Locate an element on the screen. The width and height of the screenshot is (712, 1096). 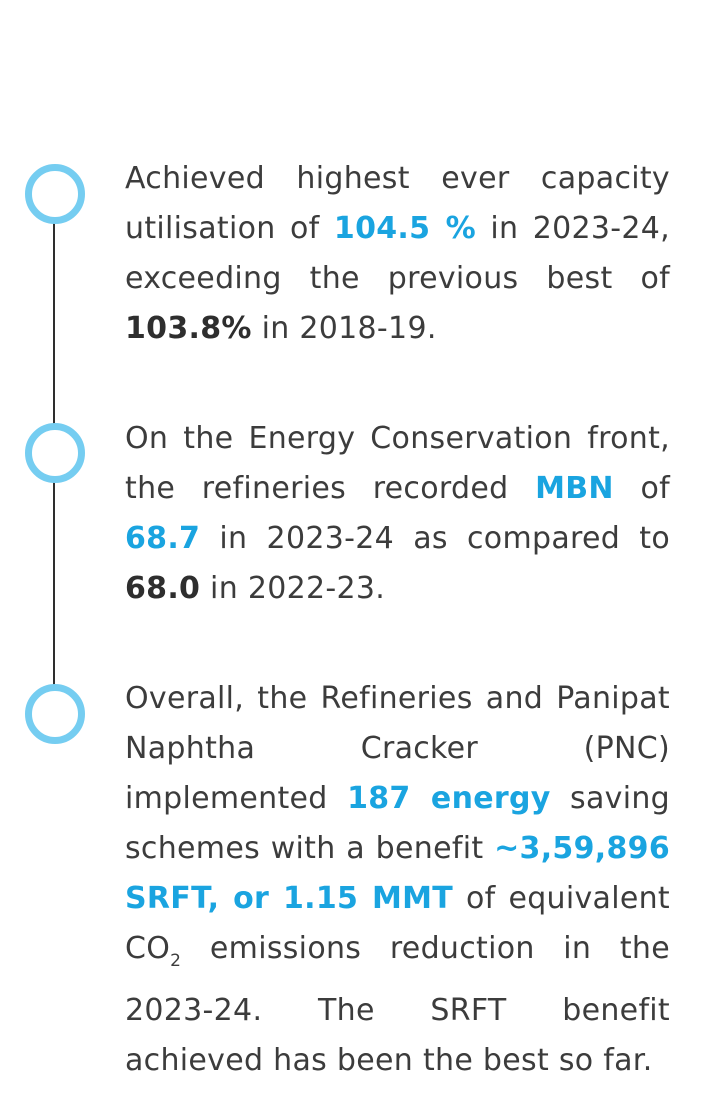
item-text: saving schemes with a benefit is located at coordinates (397, 823).